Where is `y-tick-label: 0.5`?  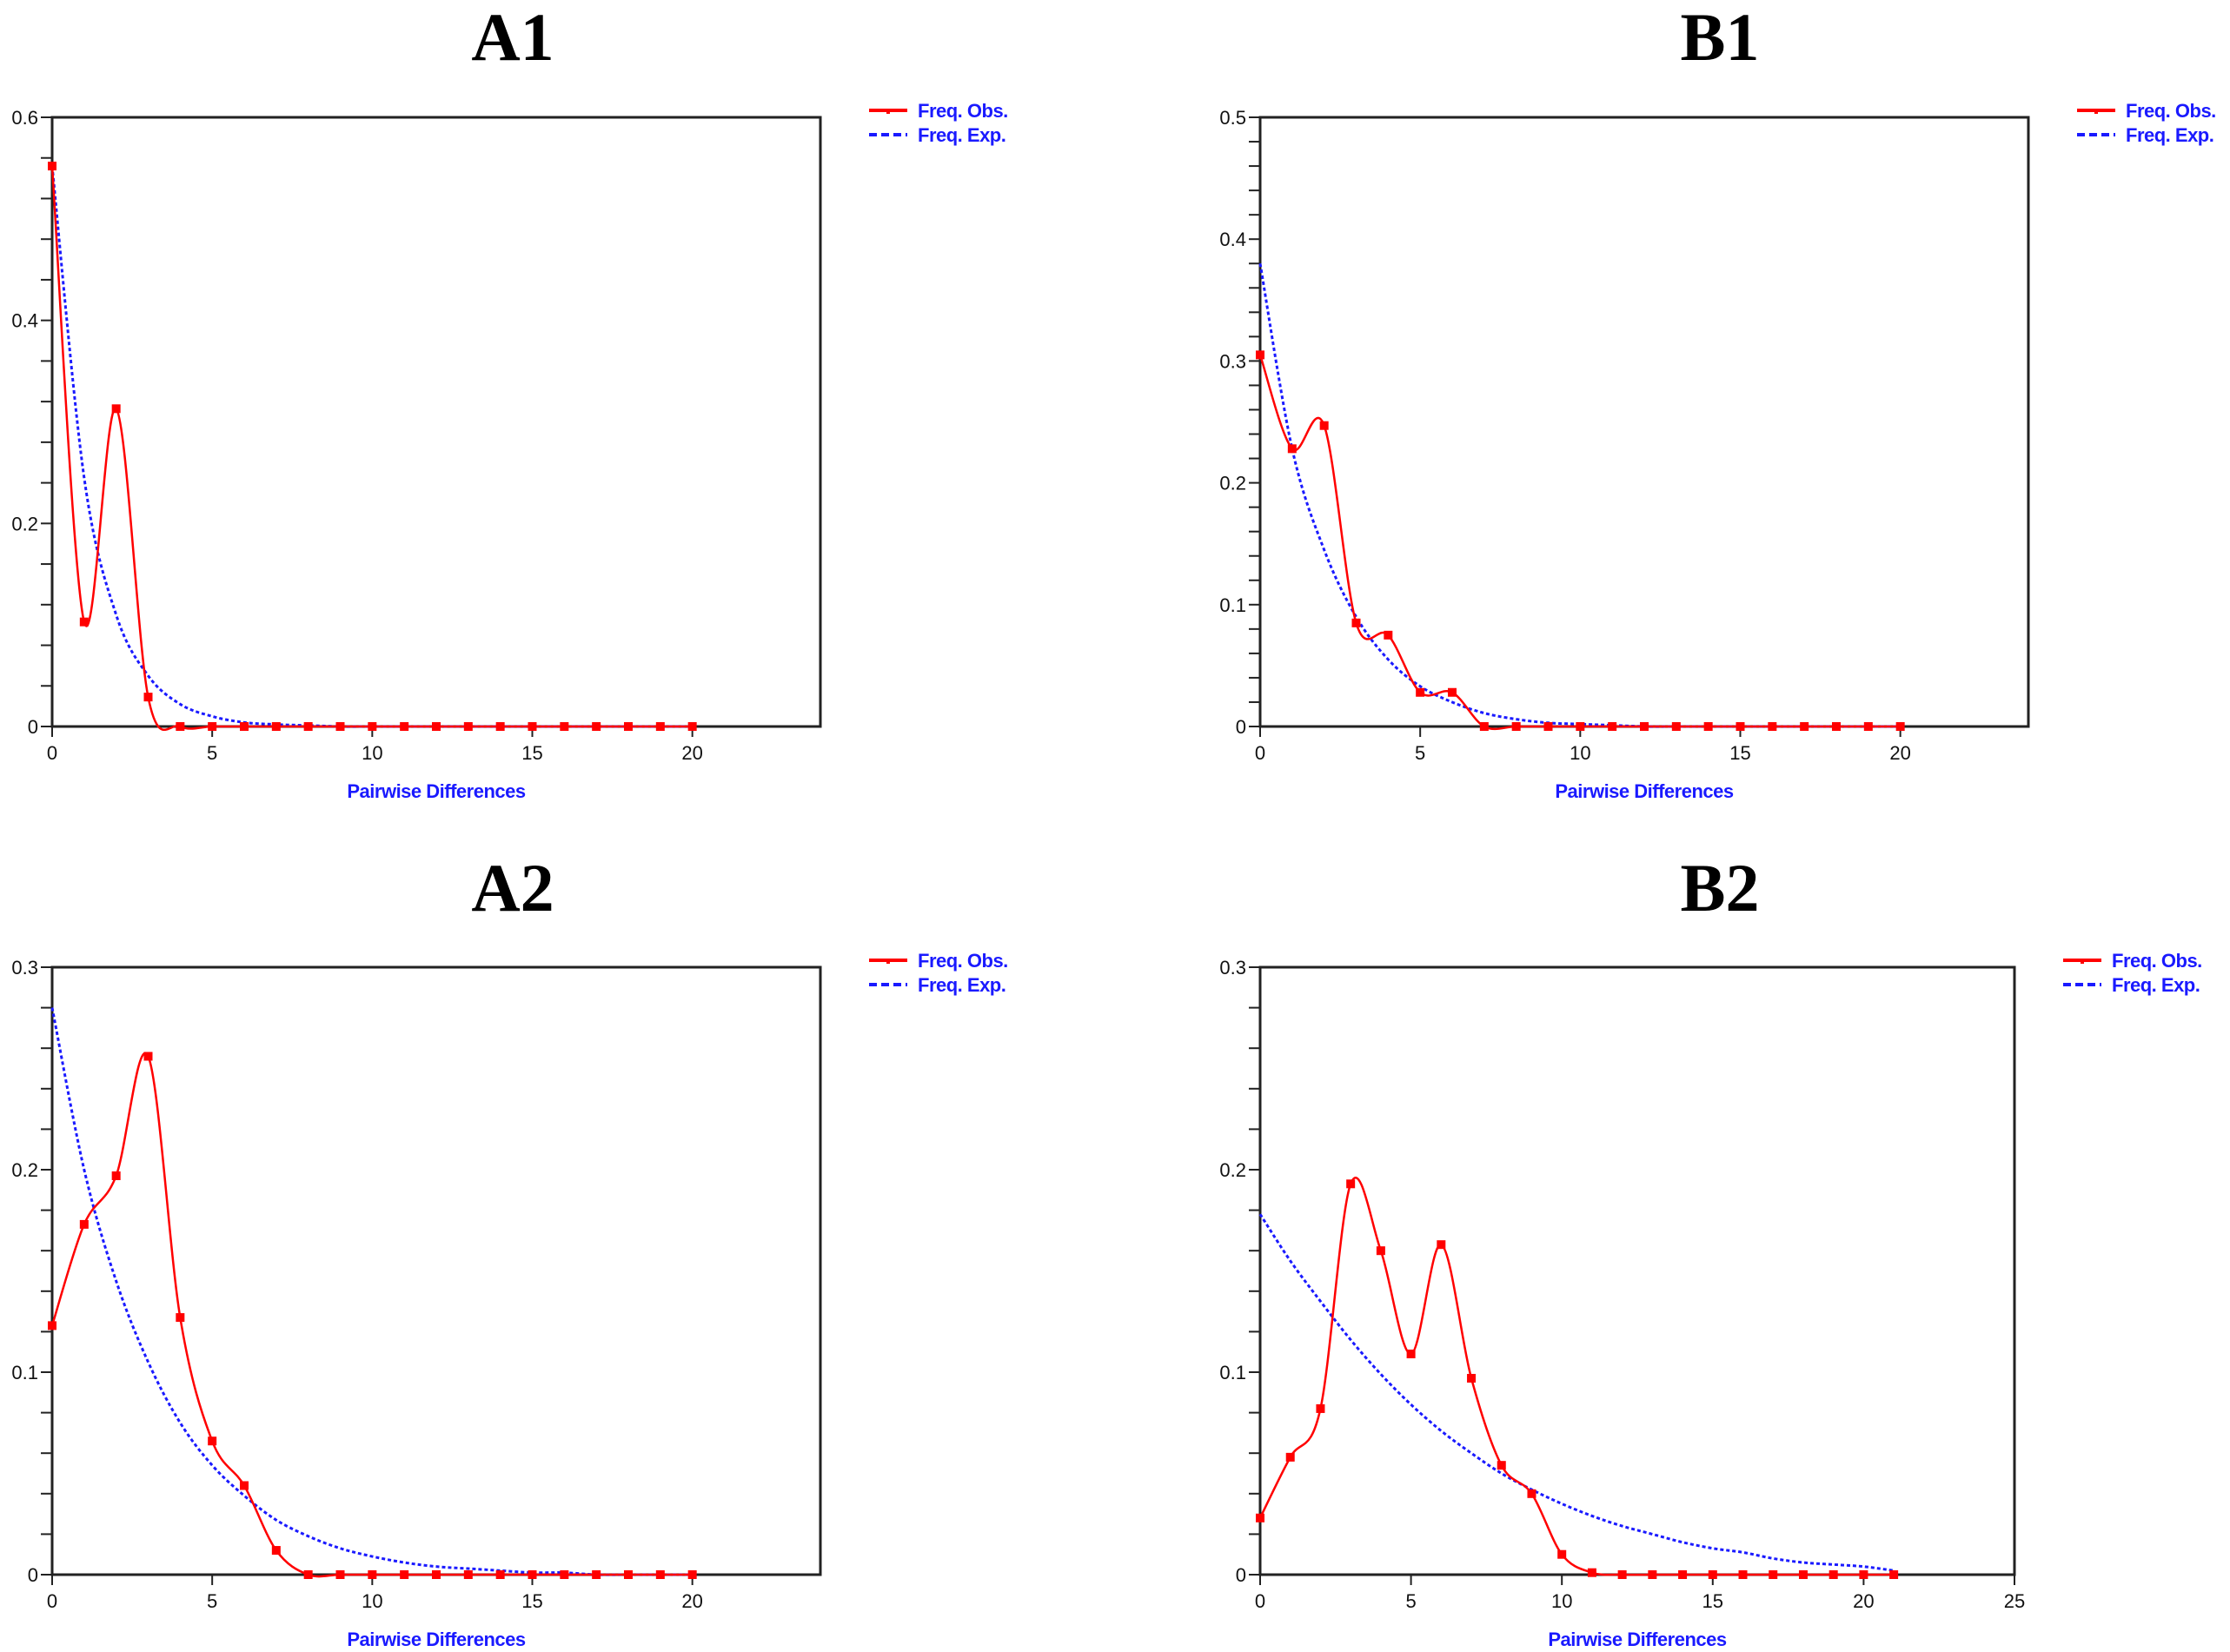
y-tick-label: 0.5 is located at coordinates (1232, 118).